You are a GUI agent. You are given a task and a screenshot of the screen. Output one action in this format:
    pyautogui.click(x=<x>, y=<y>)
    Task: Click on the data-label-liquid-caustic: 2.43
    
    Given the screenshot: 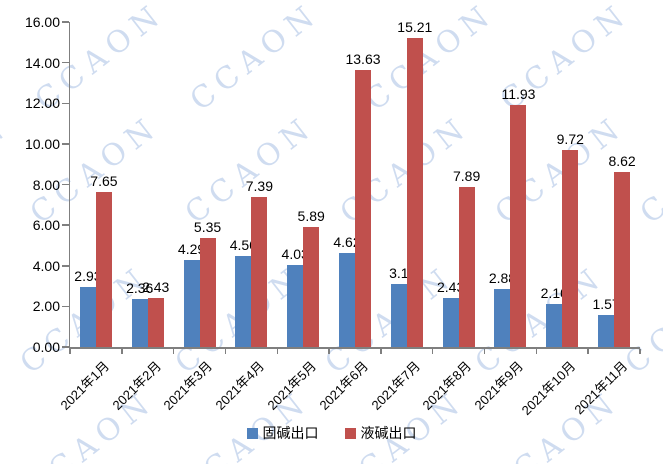 What is the action you would take?
    pyautogui.click(x=156, y=286)
    